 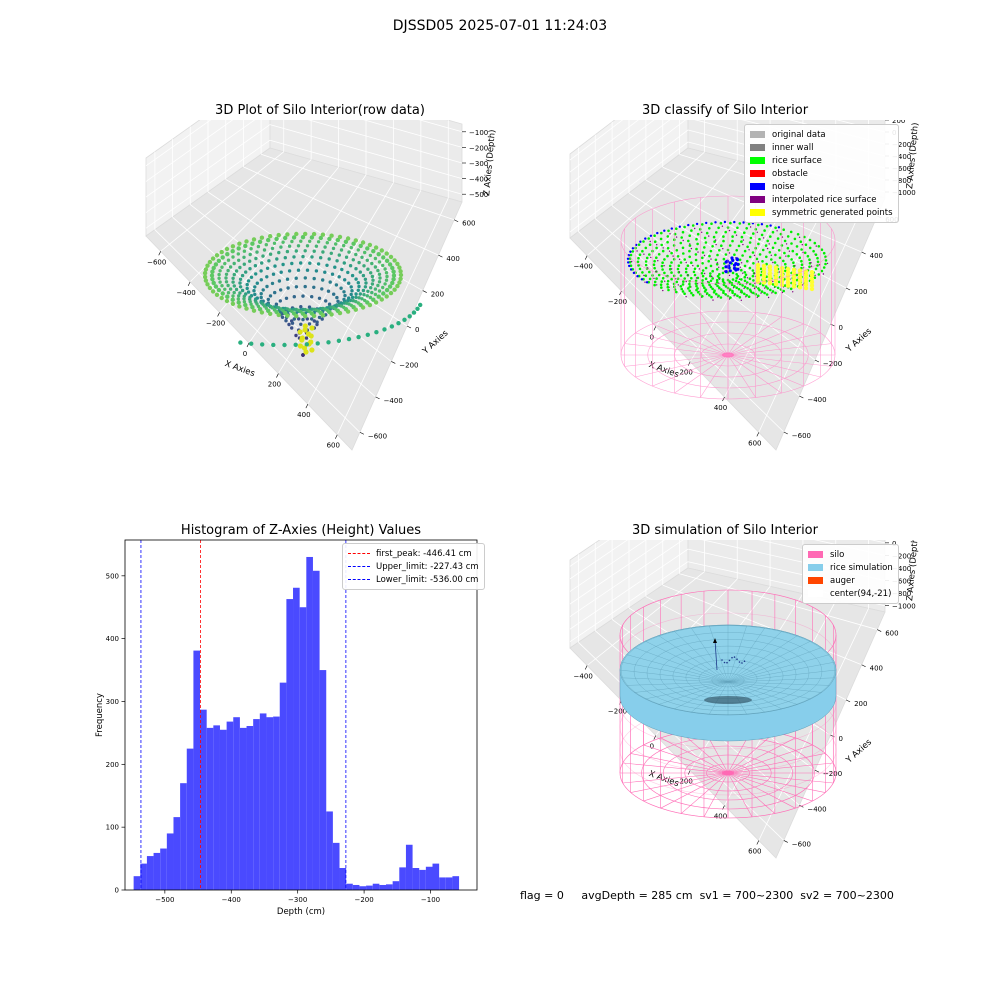 I want to click on auger-point, so click(x=727, y=662).